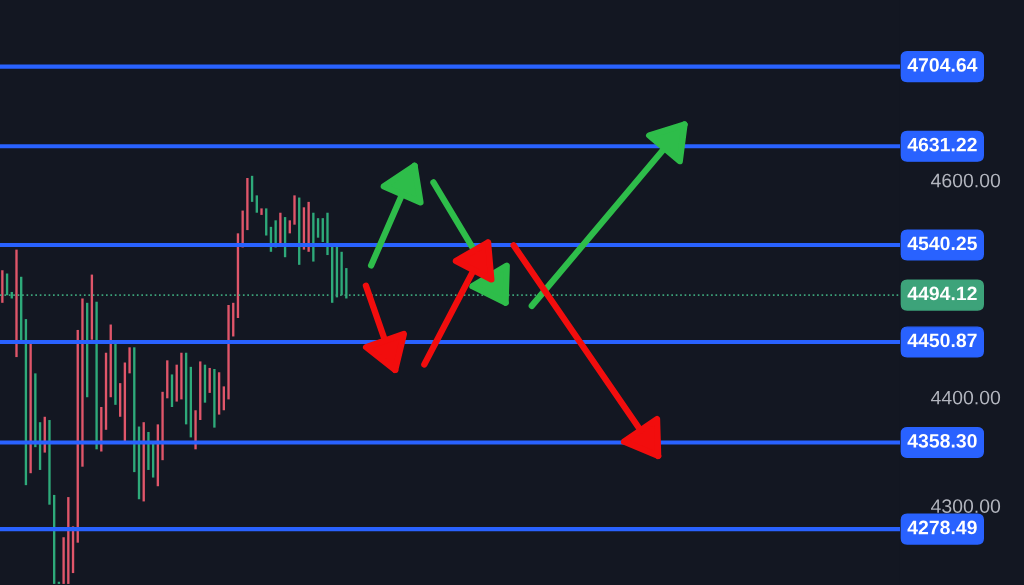  I want to click on ref-line-label: 4704.64, so click(942, 65).